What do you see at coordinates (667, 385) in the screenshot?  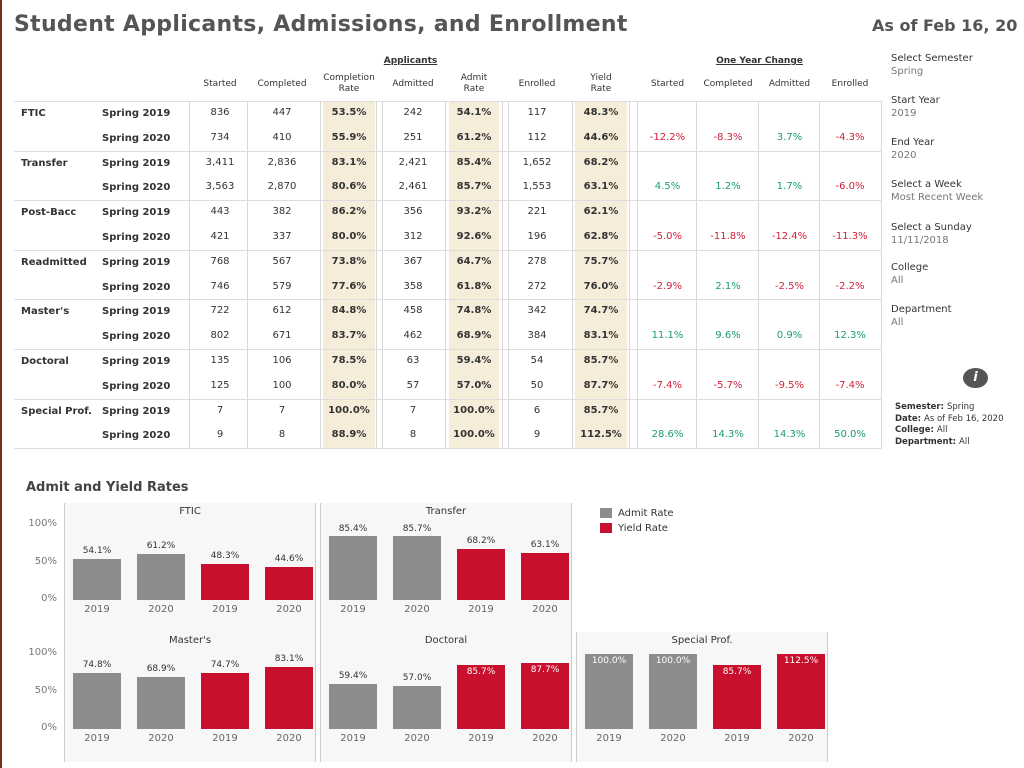 I see `change-cell: -7.4%` at bounding box center [667, 385].